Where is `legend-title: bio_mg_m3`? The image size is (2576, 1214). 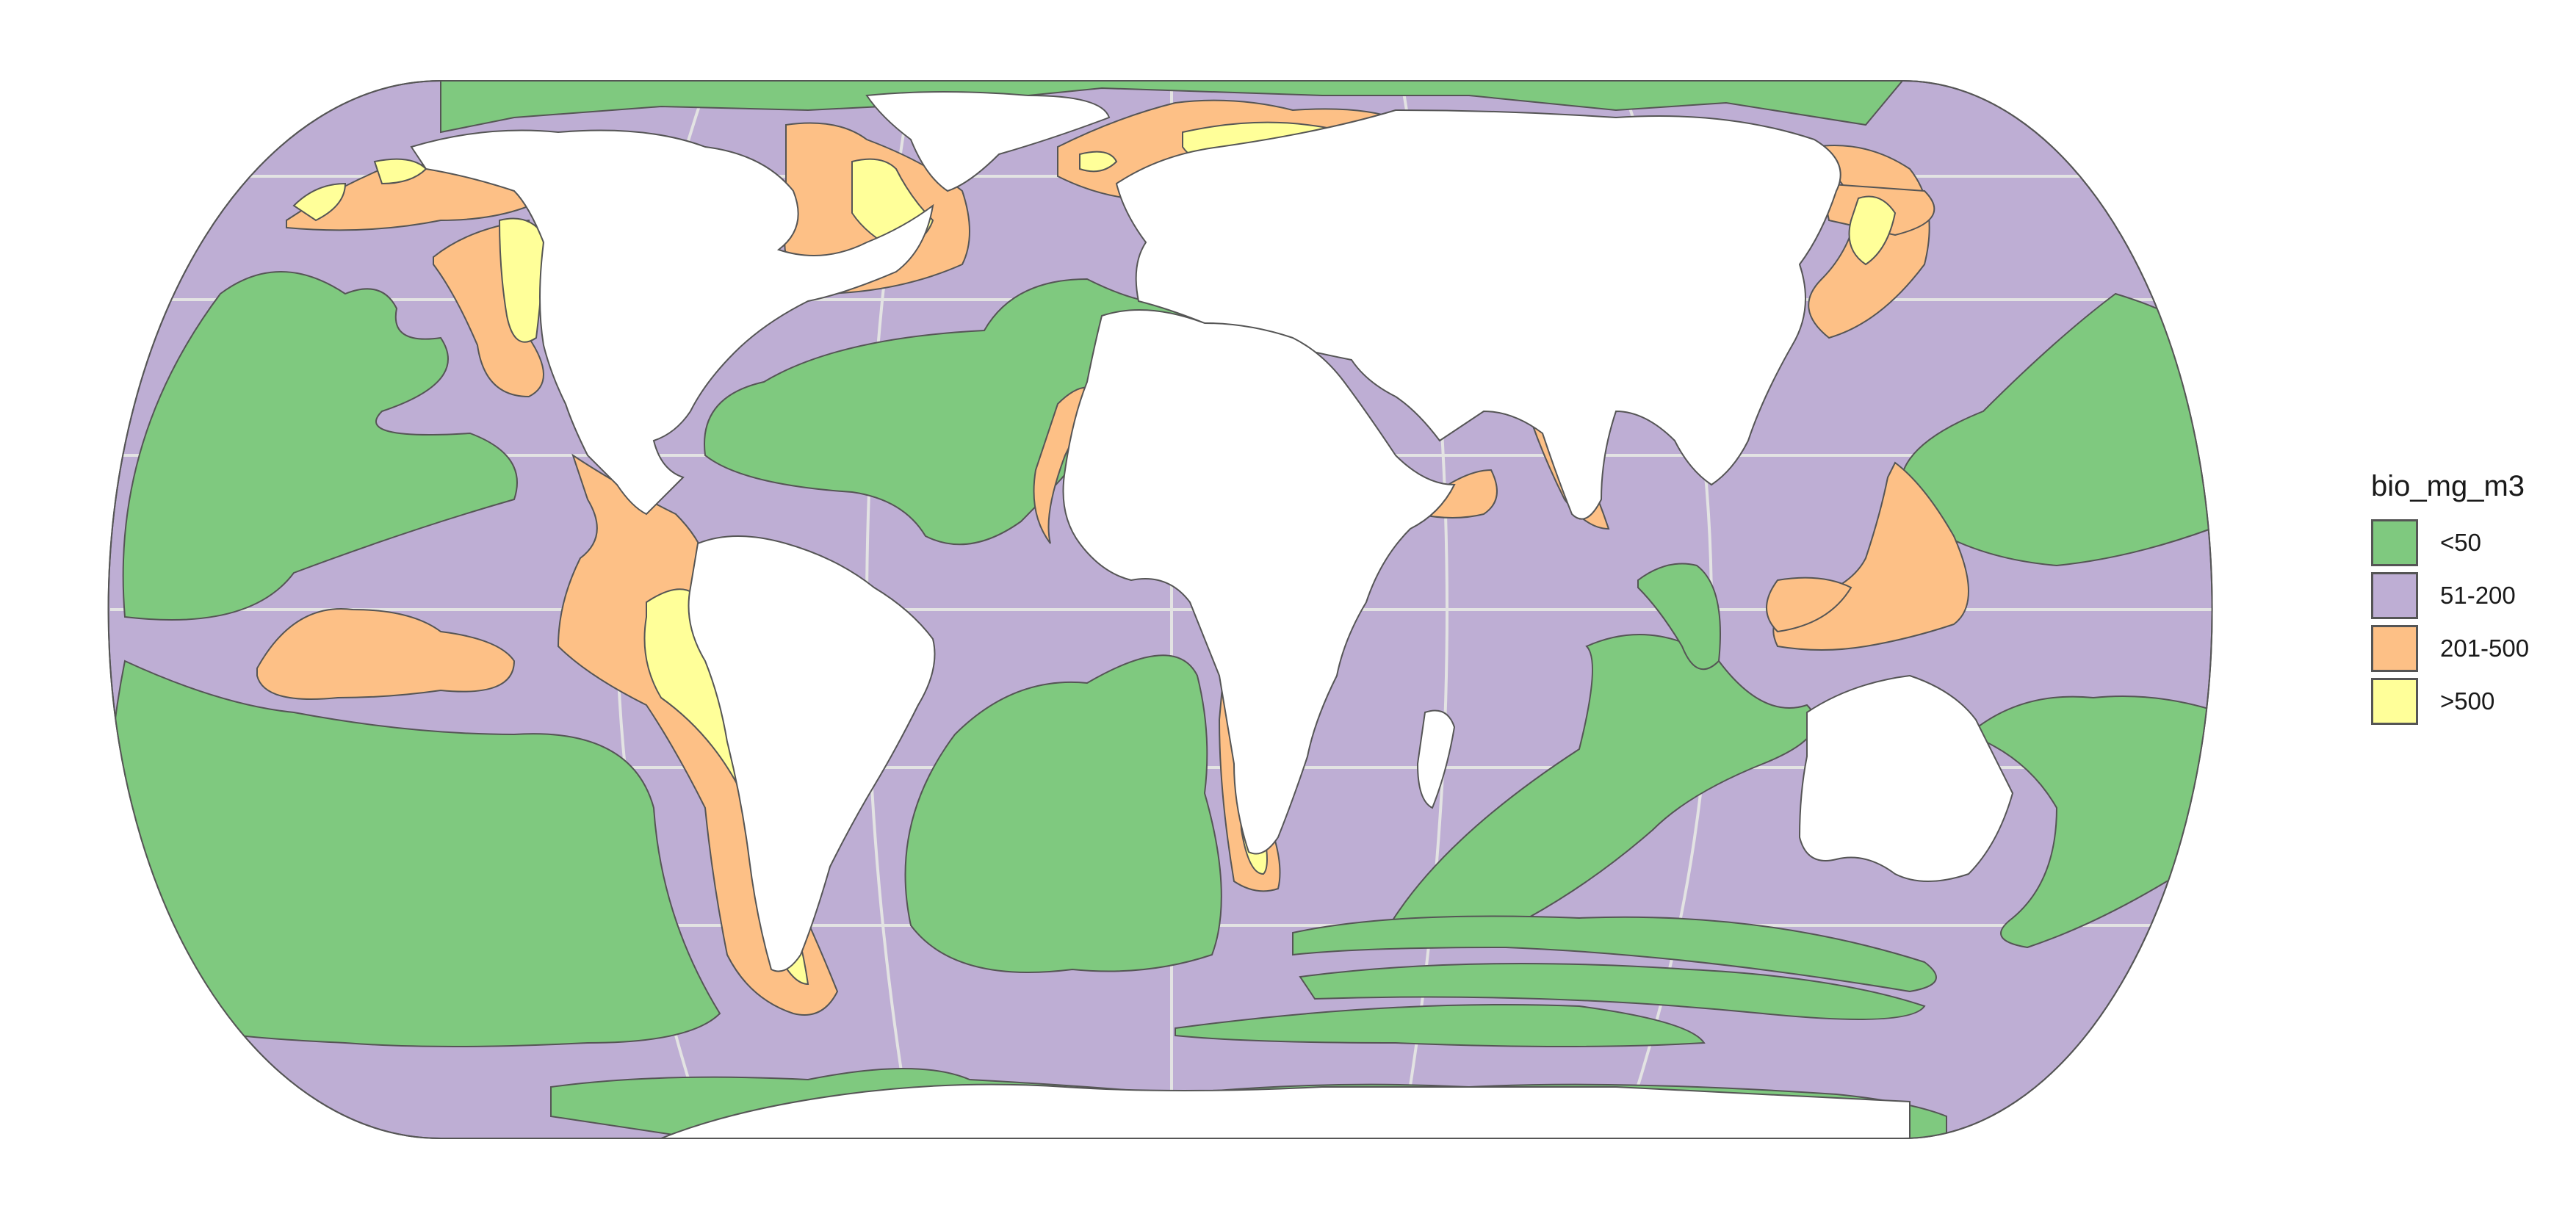 legend-title: bio_mg_m3 is located at coordinates (2448, 486).